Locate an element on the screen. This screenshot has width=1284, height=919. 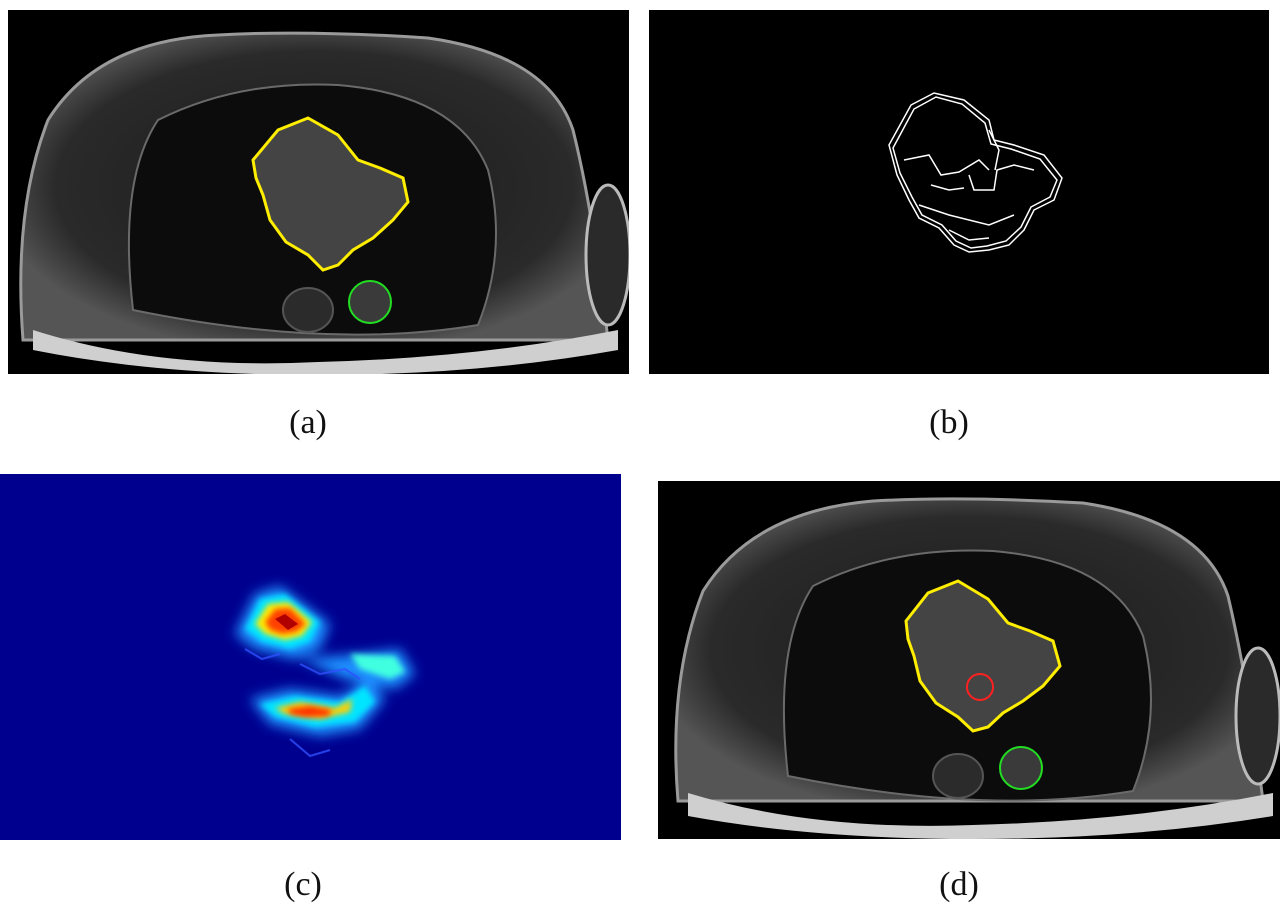
edge-lines is located at coordinates (975, 172).